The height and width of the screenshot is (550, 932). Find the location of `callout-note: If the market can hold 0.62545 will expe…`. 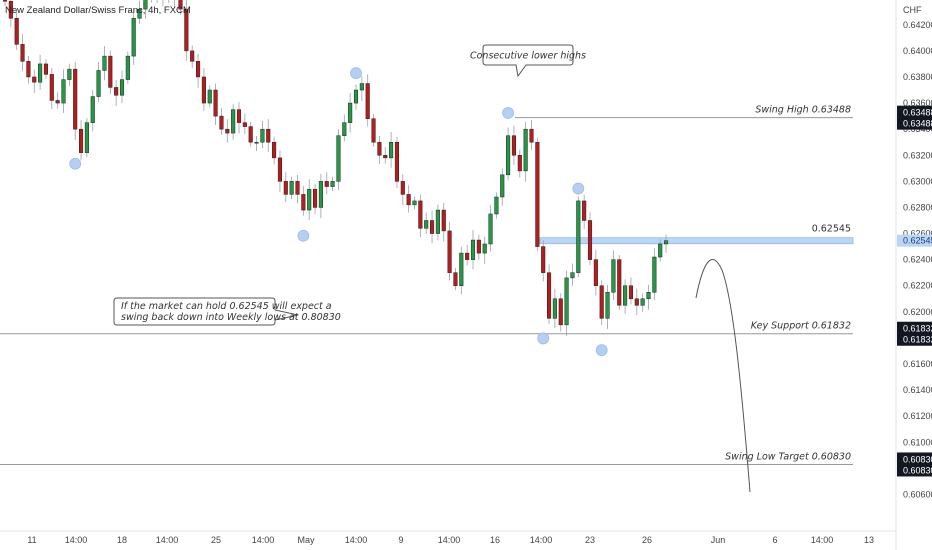

callout-note: If the market can hold 0.62545 will expe… is located at coordinates (227, 311).